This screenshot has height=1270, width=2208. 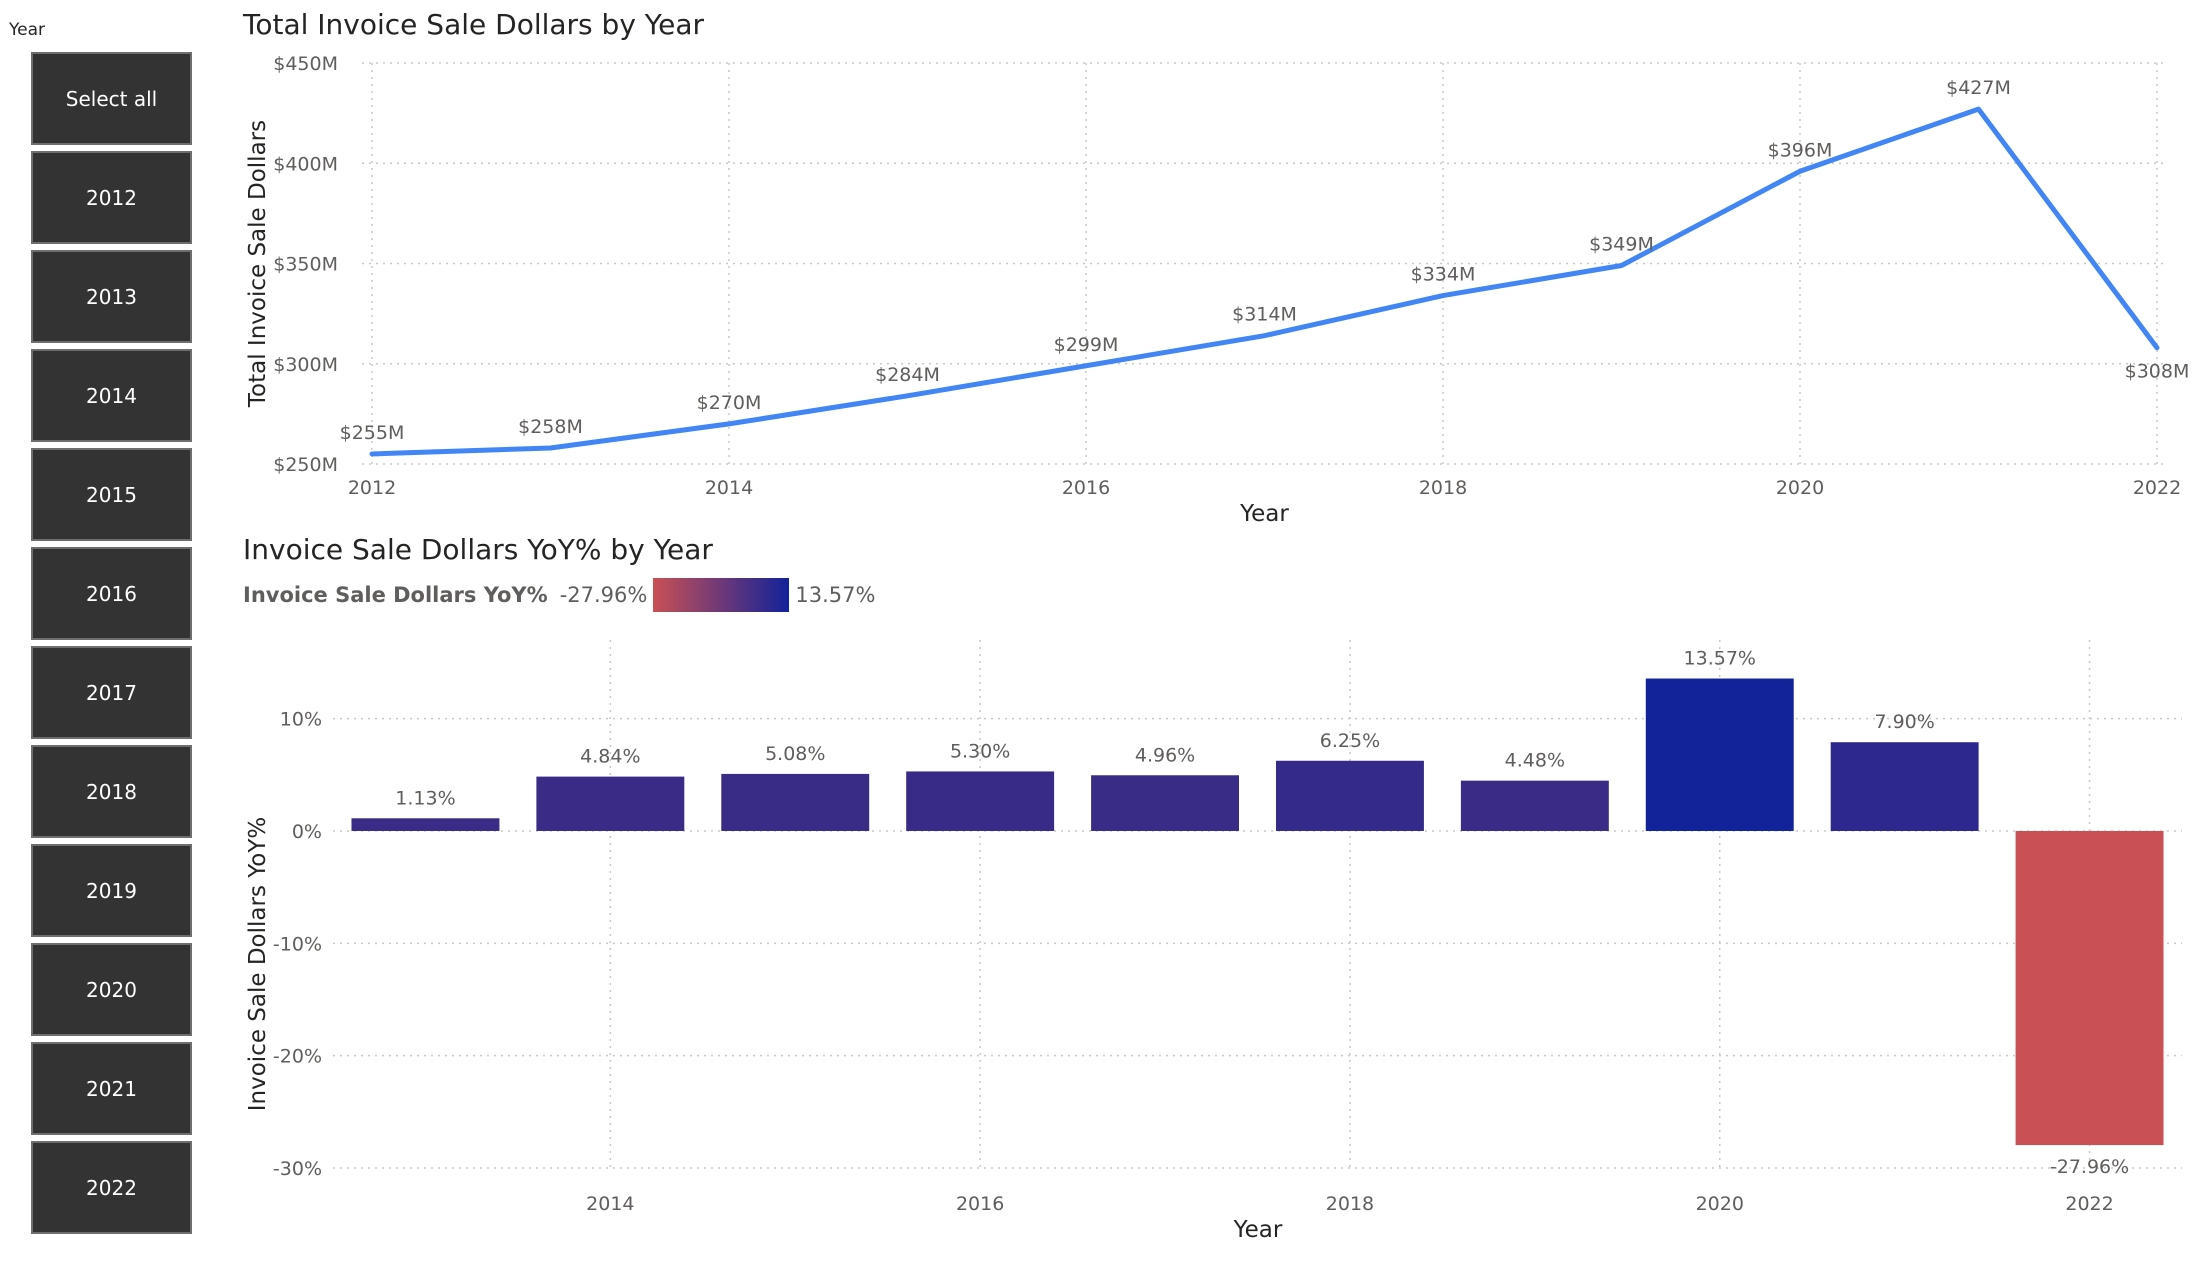 What do you see at coordinates (111, 890) in the screenshot?
I see `slicer-year-button: 2019` at bounding box center [111, 890].